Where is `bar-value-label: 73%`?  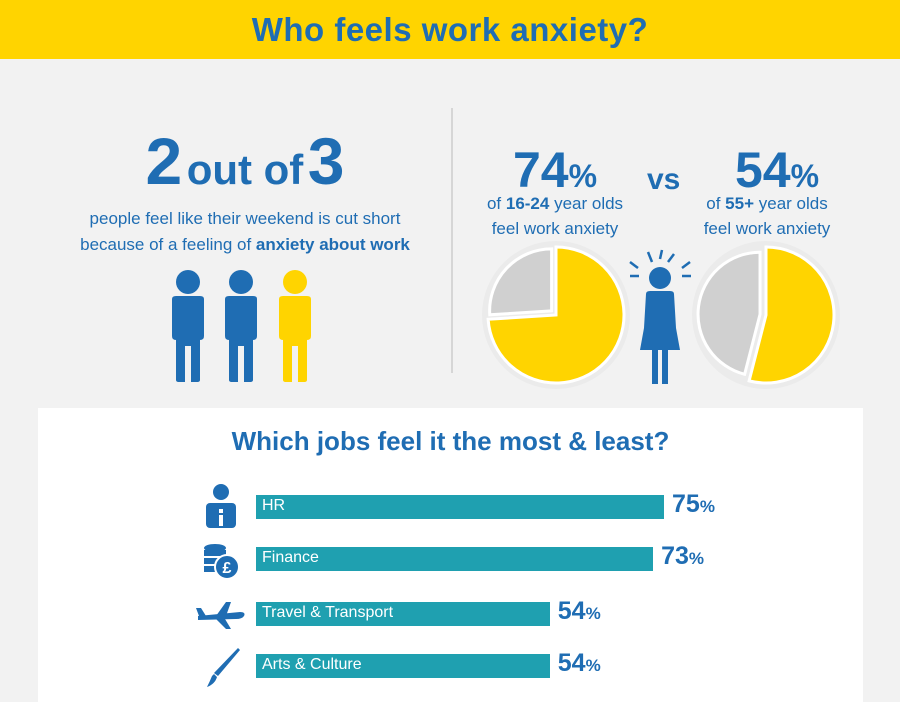 bar-value-label: 73% is located at coordinates (682, 556).